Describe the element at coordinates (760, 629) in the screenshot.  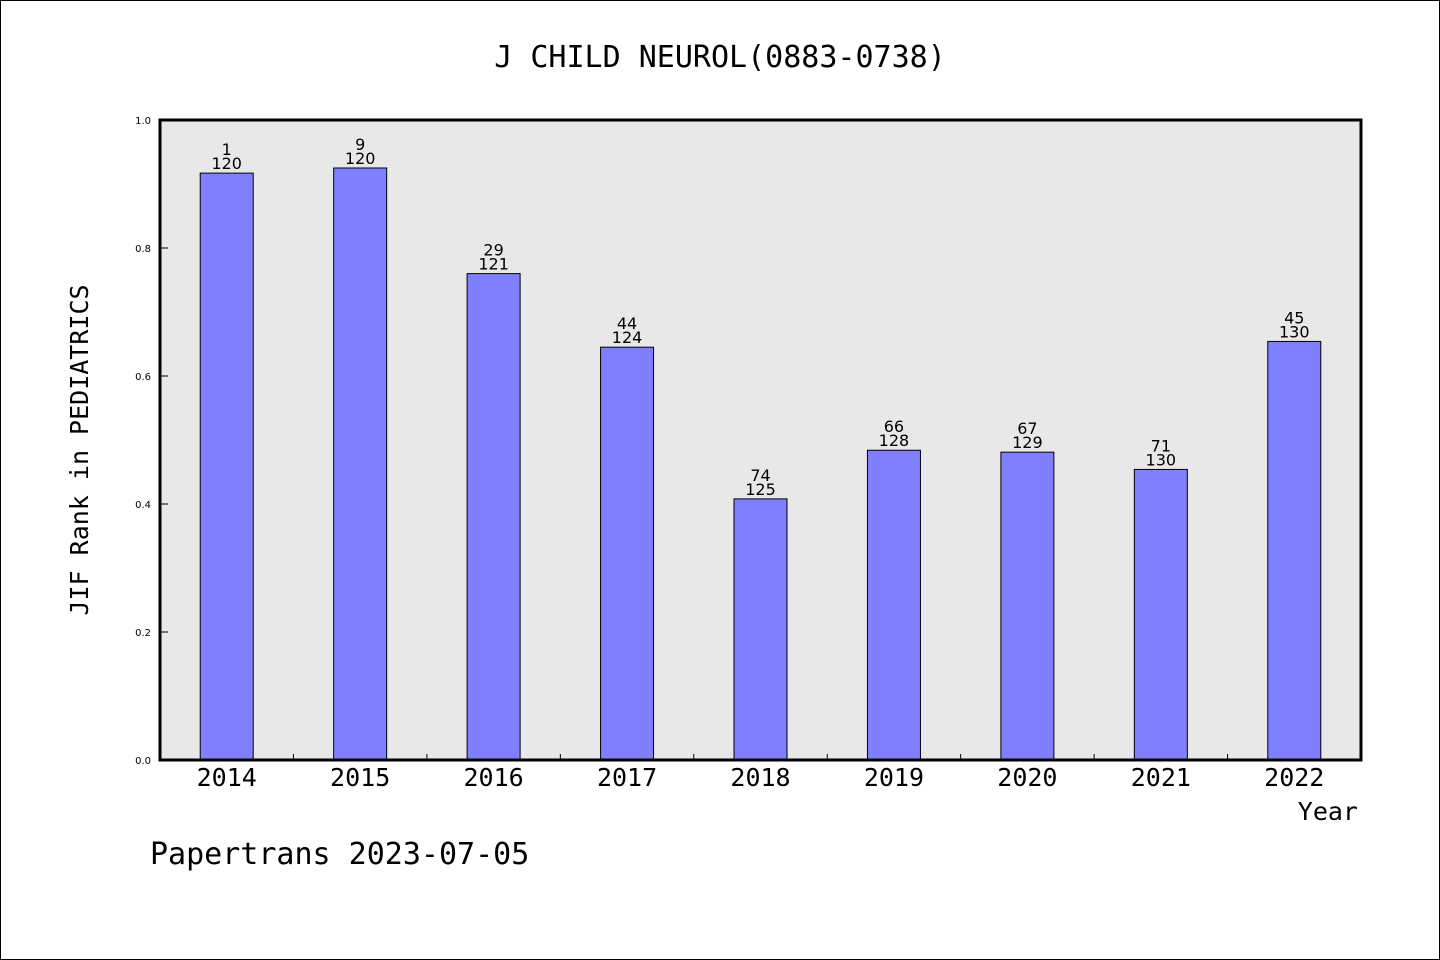
I see `bar-2018` at that location.